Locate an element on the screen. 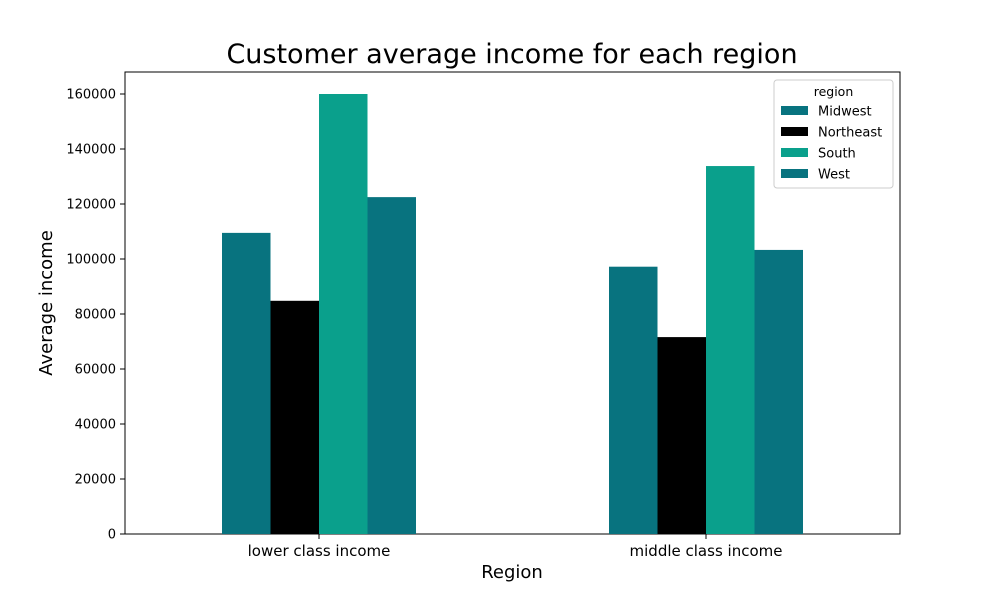 Image resolution: width=1000 pixels, height=600 pixels. y-tick-label: 60000 is located at coordinates (95, 370).